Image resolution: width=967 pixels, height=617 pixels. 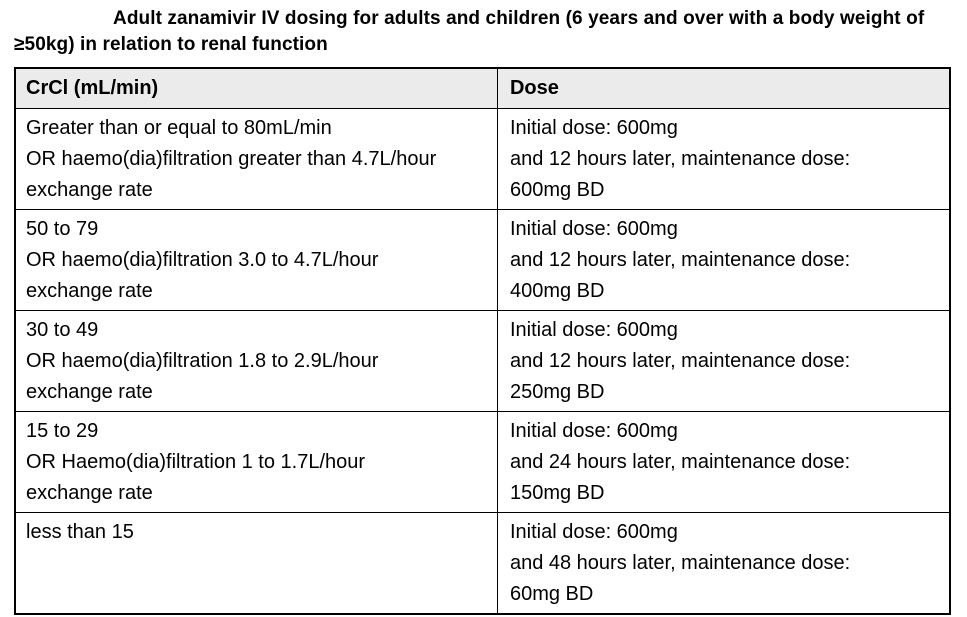 I want to click on dose-line: and 24 hours later, maintenance dose:, so click(x=680, y=462).